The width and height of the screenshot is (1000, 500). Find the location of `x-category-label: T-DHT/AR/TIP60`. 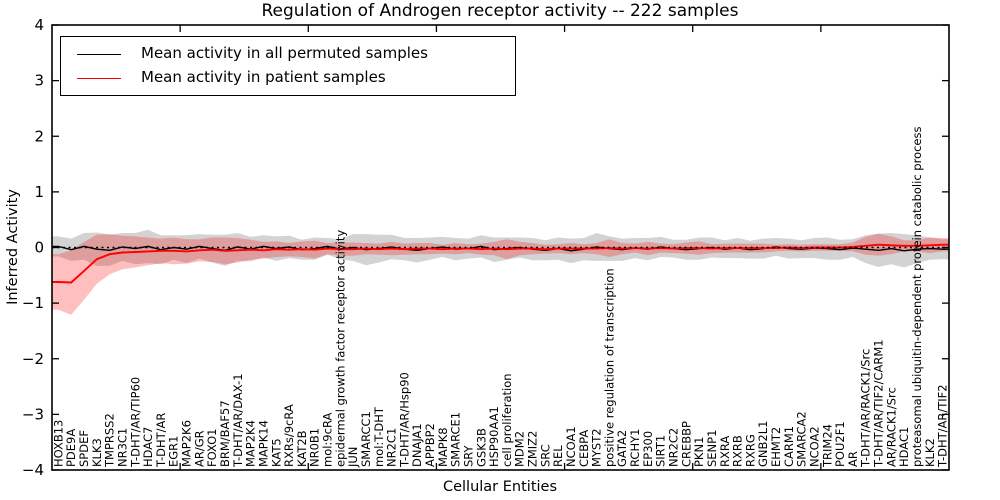

x-category-label: T-DHT/AR/TIP60 is located at coordinates (135, 422).